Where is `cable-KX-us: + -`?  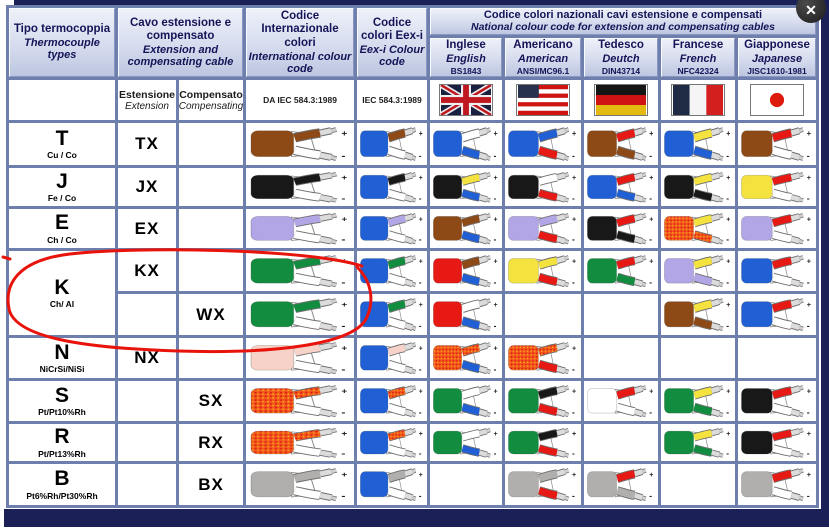 cable-KX-us: + - is located at coordinates (543, 271).